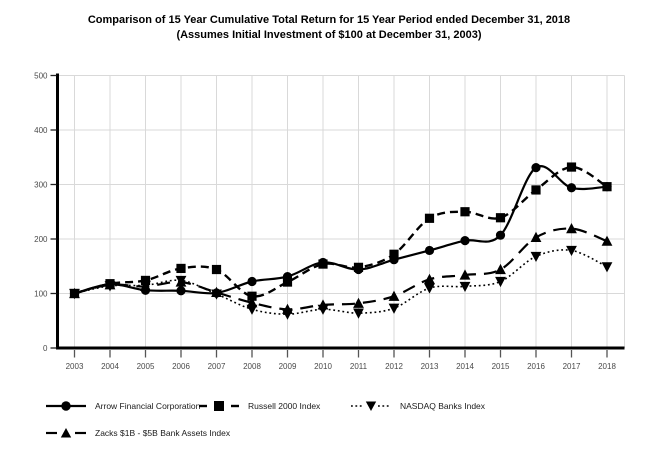 This screenshot has width=658, height=466. What do you see at coordinates (41, 294) in the screenshot?
I see `y-tick-label: 100` at bounding box center [41, 294].